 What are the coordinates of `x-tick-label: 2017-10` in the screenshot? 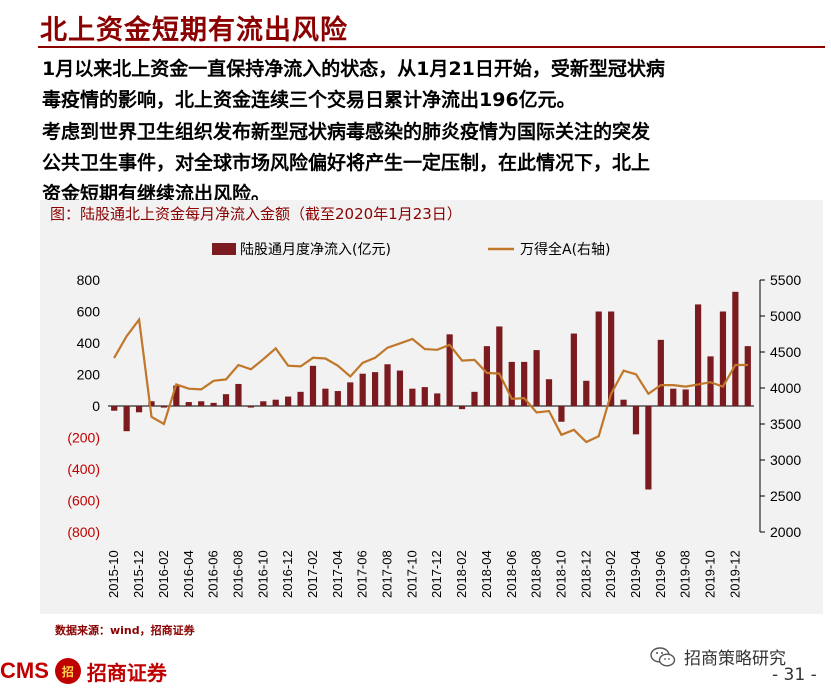 It's located at (411, 574).